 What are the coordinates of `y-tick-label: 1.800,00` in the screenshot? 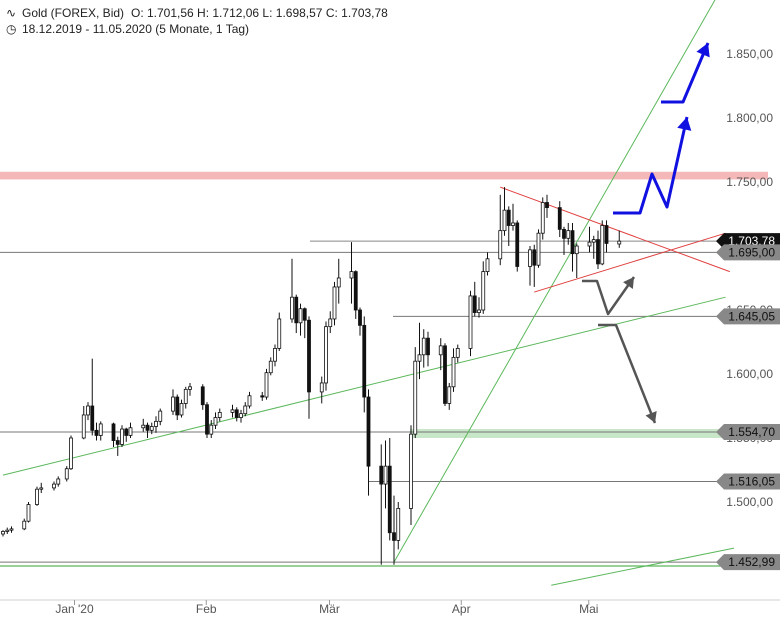 It's located at (749, 118).